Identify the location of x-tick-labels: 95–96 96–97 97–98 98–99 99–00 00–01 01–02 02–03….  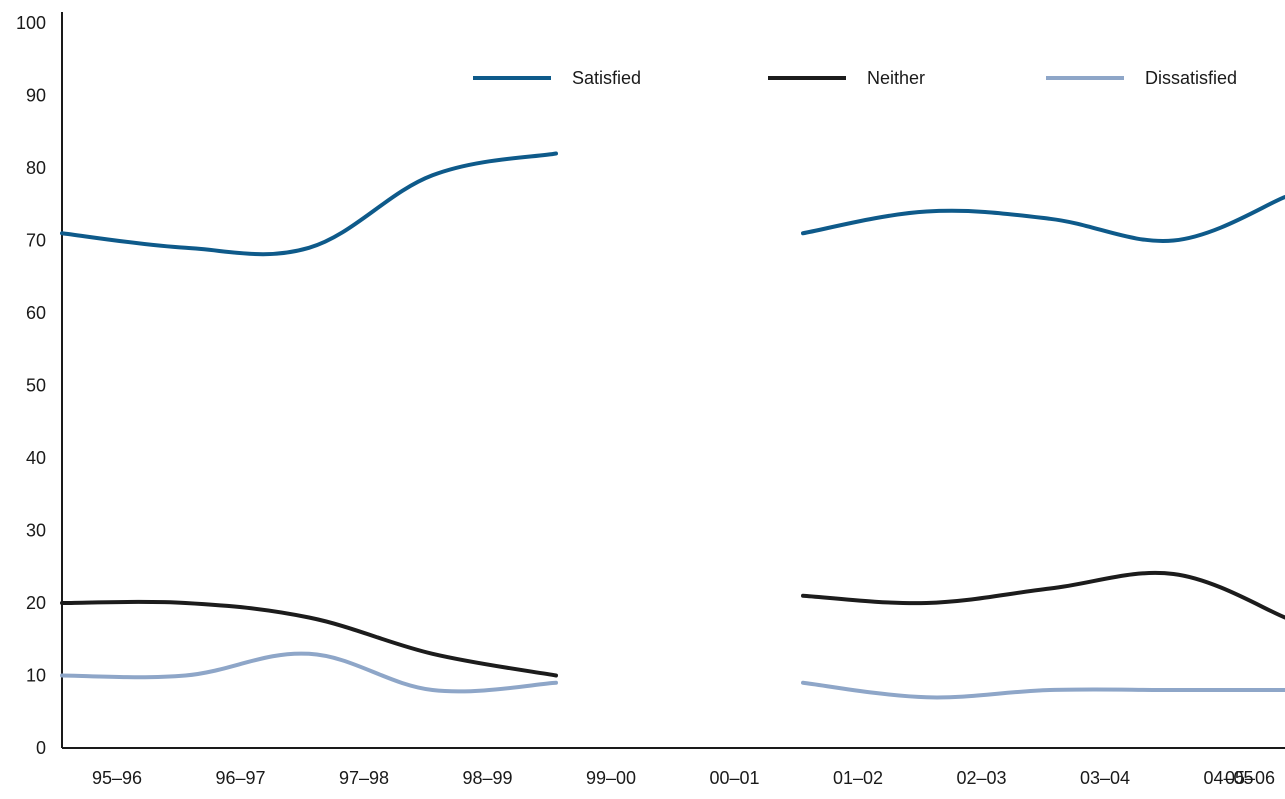
(683, 778).